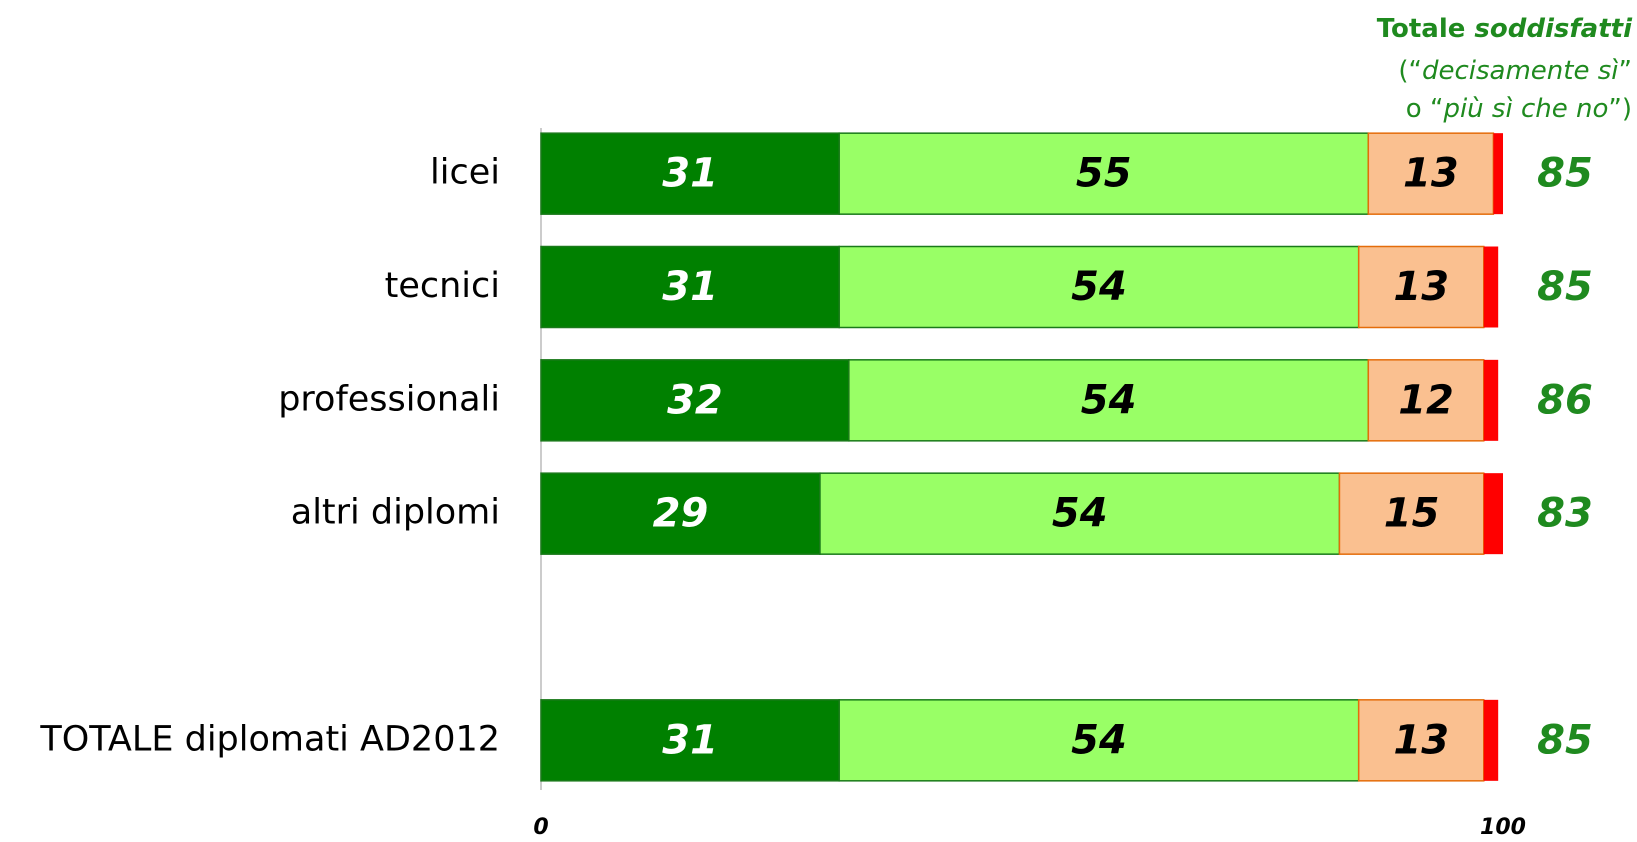 Image resolution: width=1637 pixels, height=842 pixels. I want to click on annotation-line: (“decisamente sì”, so click(1515, 71).